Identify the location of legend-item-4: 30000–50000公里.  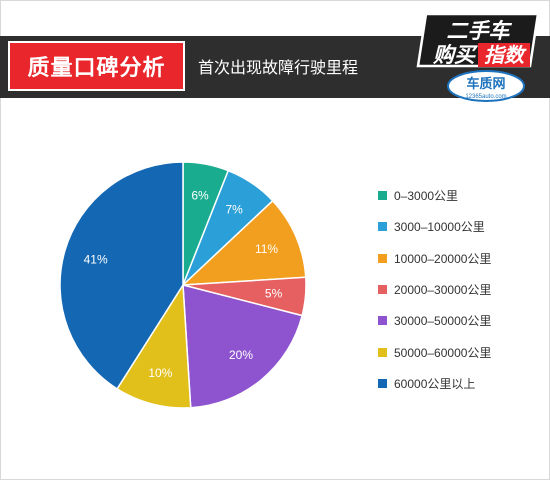
(434, 320).